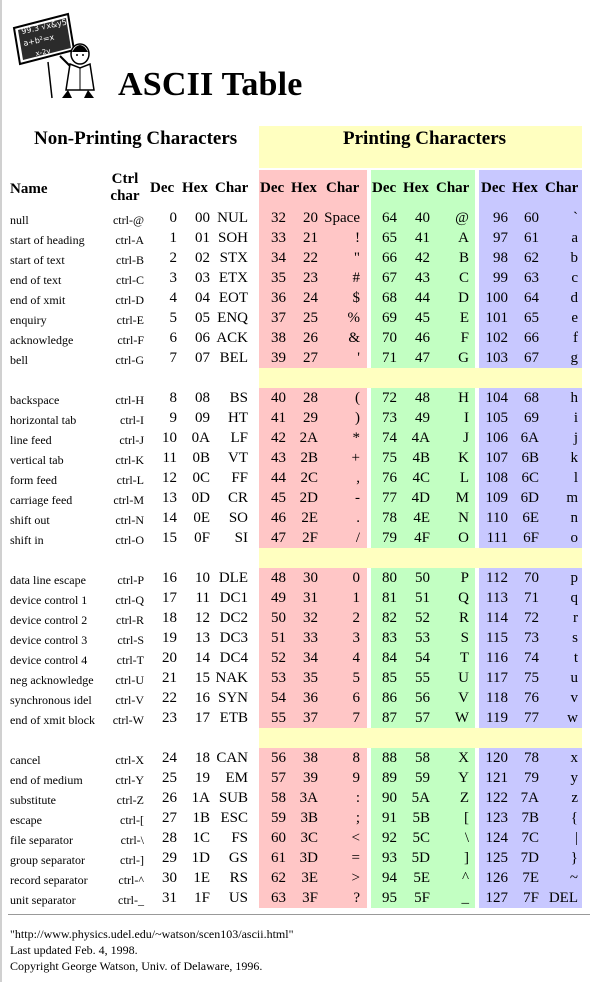 Image resolution: width=590 pixels, height=982 pixels. I want to click on cell-dec: 71, so click(389, 358).